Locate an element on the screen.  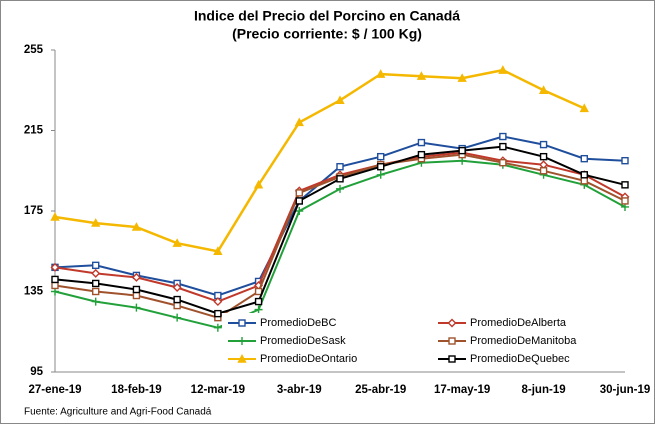
chart-subtitle: (Precio corriente: $ / 100 Kg) is located at coordinates (327, 34).